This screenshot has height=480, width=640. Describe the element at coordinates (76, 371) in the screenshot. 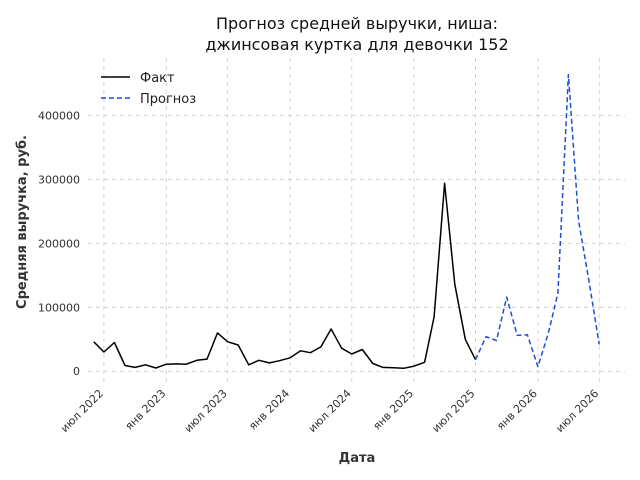

I see `y-tick-label: 0` at that location.